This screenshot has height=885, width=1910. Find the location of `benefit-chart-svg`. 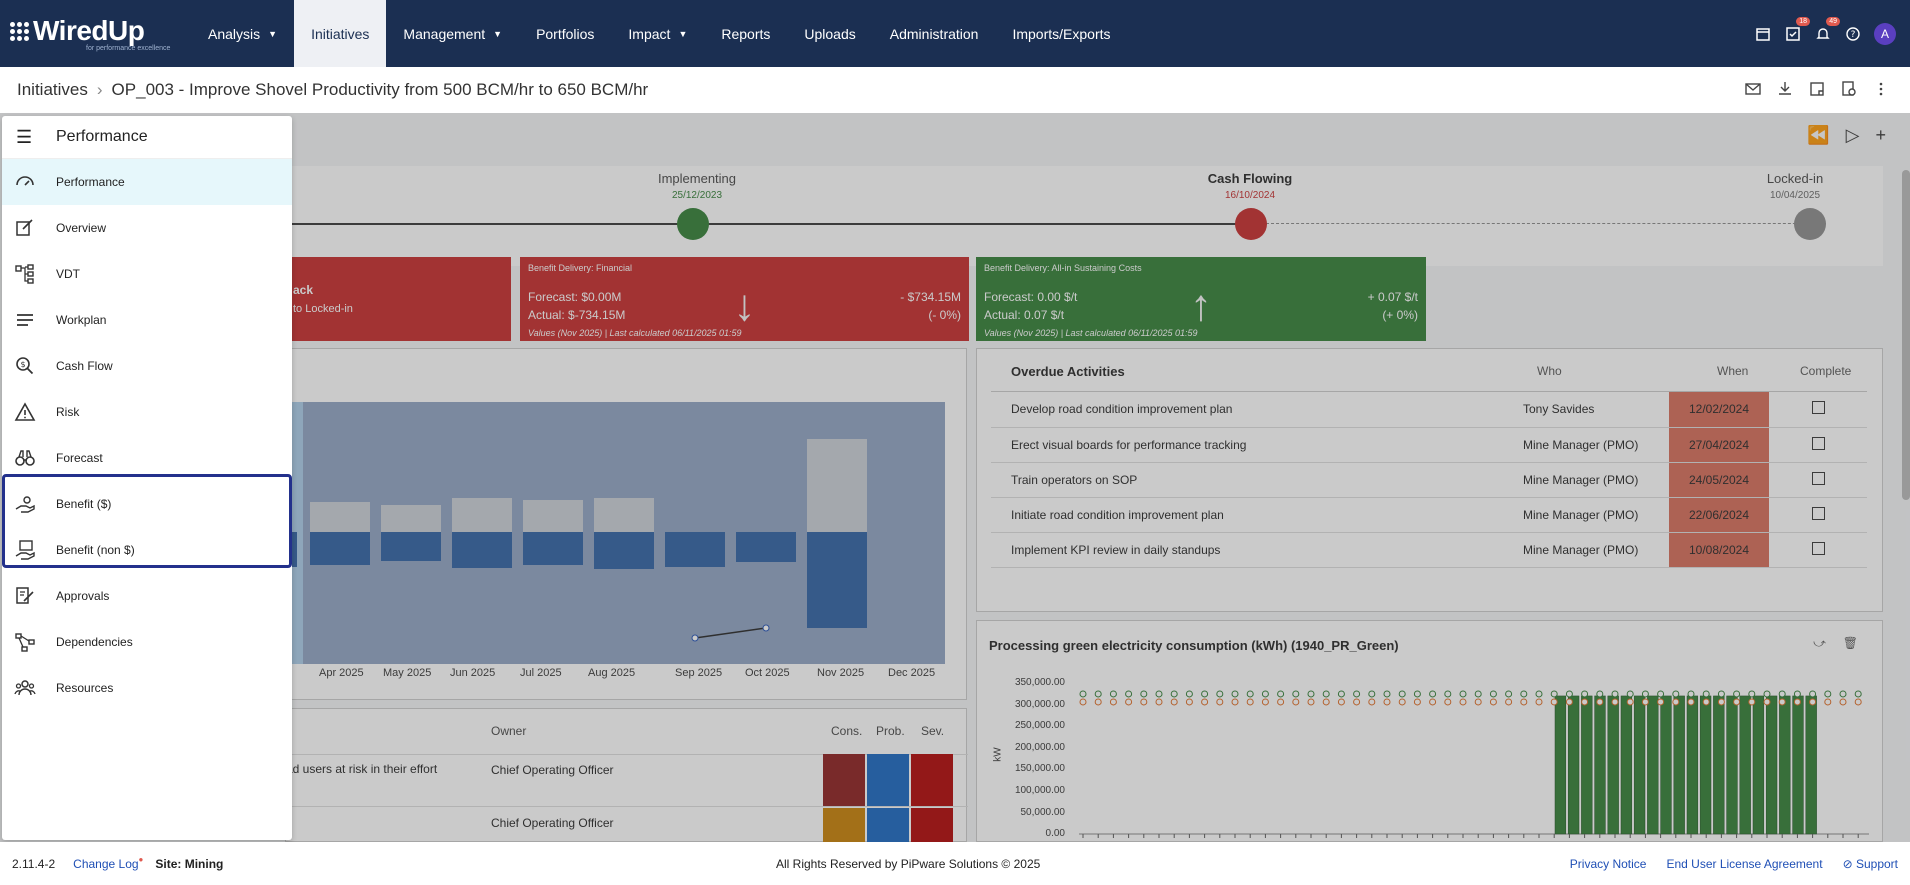

benefit-chart-svg is located at coordinates (576, 540).